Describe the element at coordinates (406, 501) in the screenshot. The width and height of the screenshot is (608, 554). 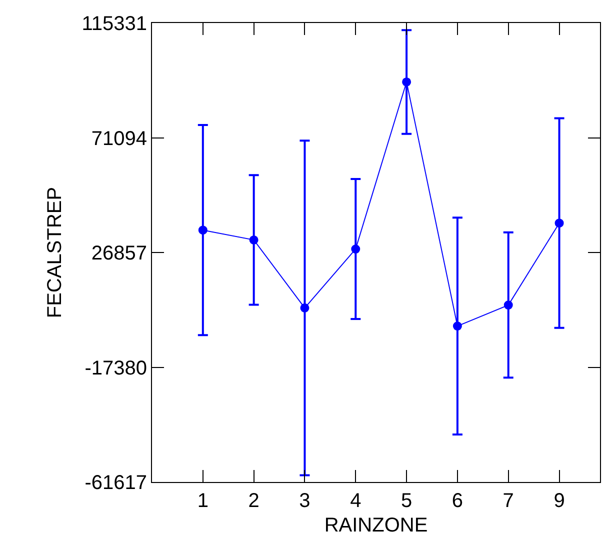
I see `x-tick-label: 5` at that location.